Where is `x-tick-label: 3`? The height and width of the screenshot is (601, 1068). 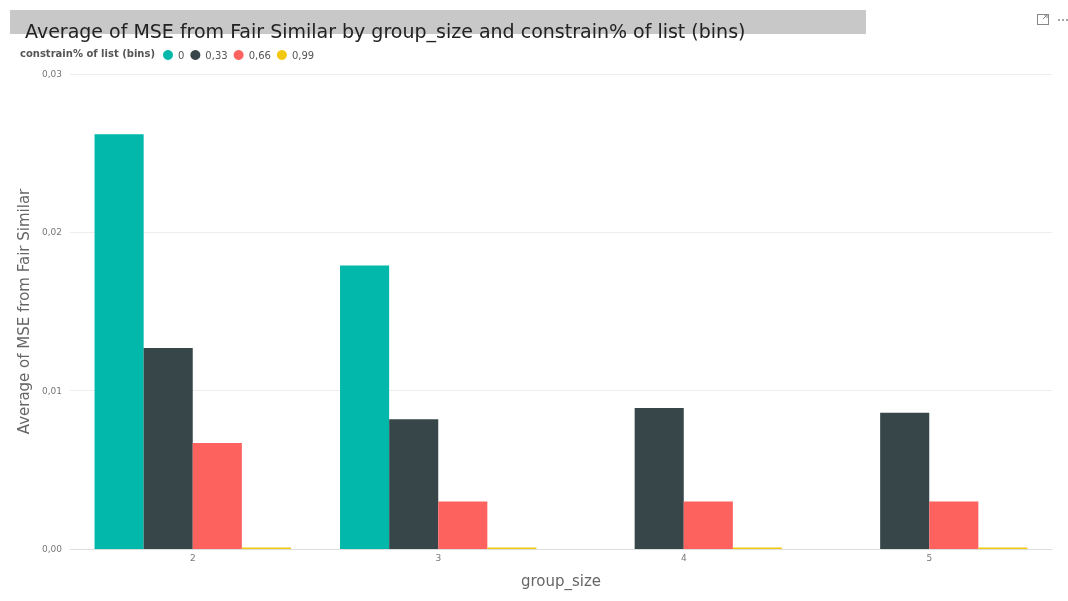
x-tick-label: 3 is located at coordinates (438, 557).